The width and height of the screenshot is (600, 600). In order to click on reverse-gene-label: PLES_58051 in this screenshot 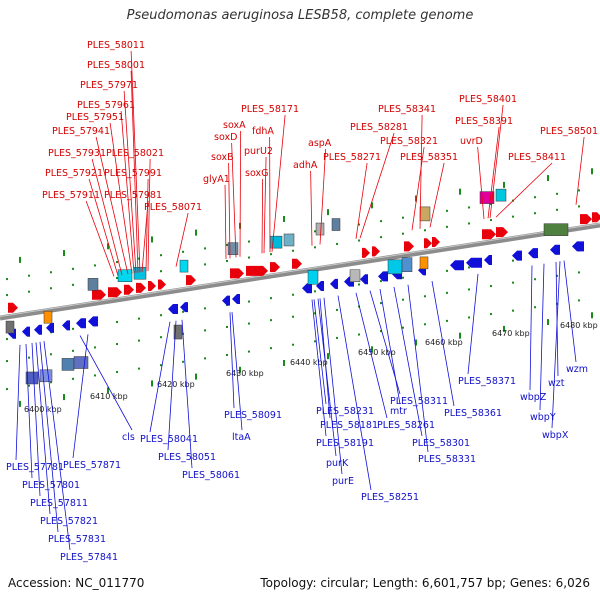, I will do `click(187, 457)`.